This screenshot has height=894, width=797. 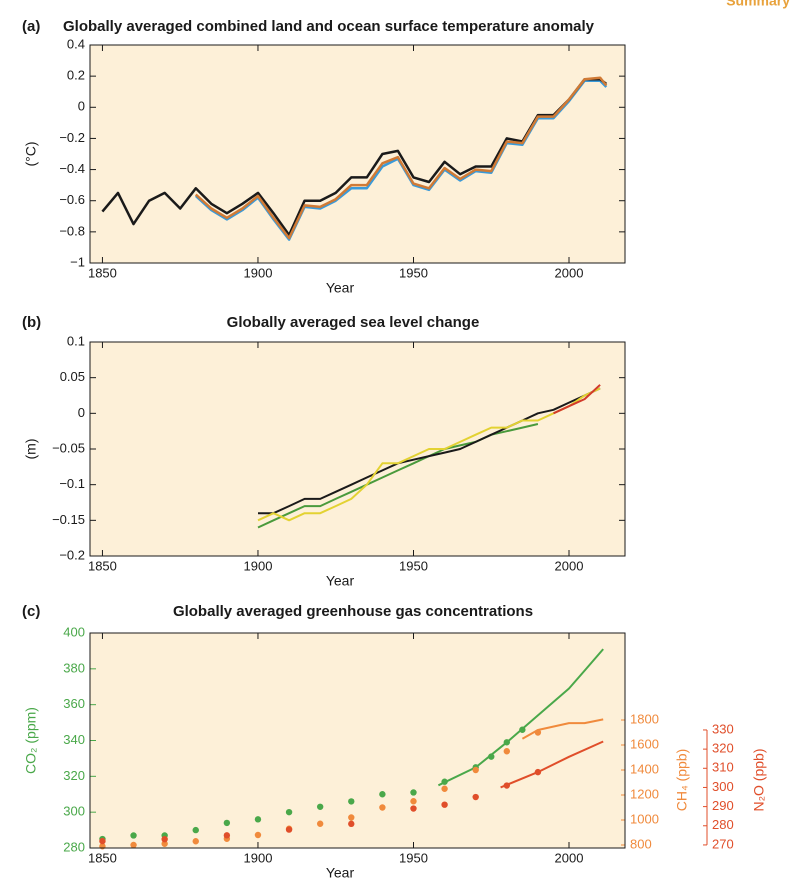 What do you see at coordinates (74, 667) in the screenshot?
I see `y-tick-label: 380` at bounding box center [74, 667].